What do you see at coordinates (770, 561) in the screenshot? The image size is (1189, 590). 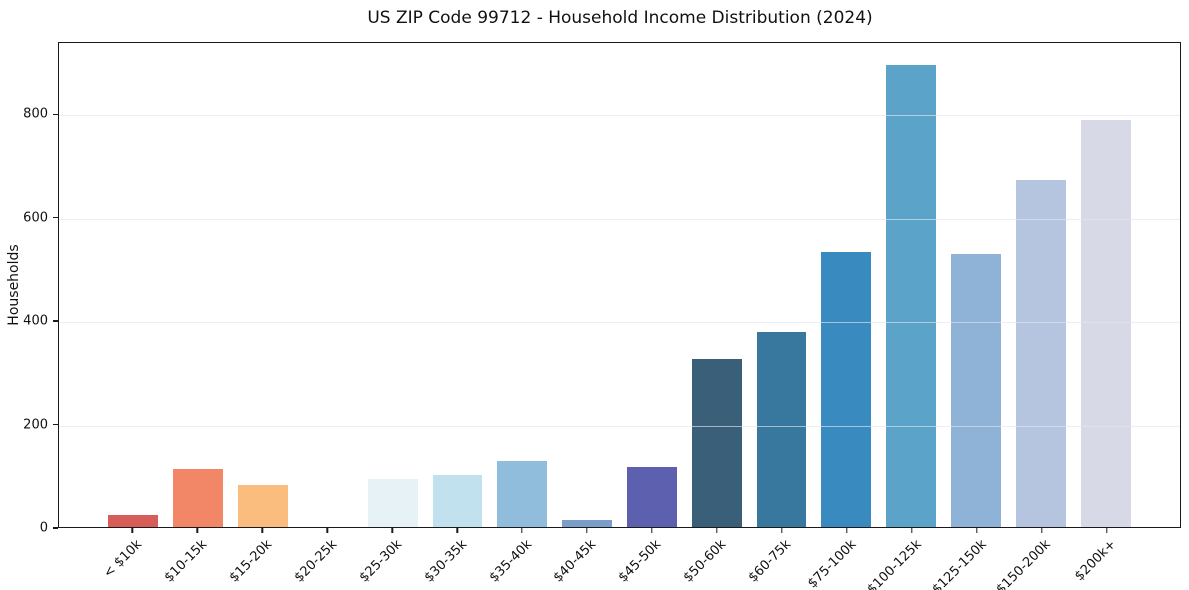 I see `x-tick-label: $60-75k` at bounding box center [770, 561].